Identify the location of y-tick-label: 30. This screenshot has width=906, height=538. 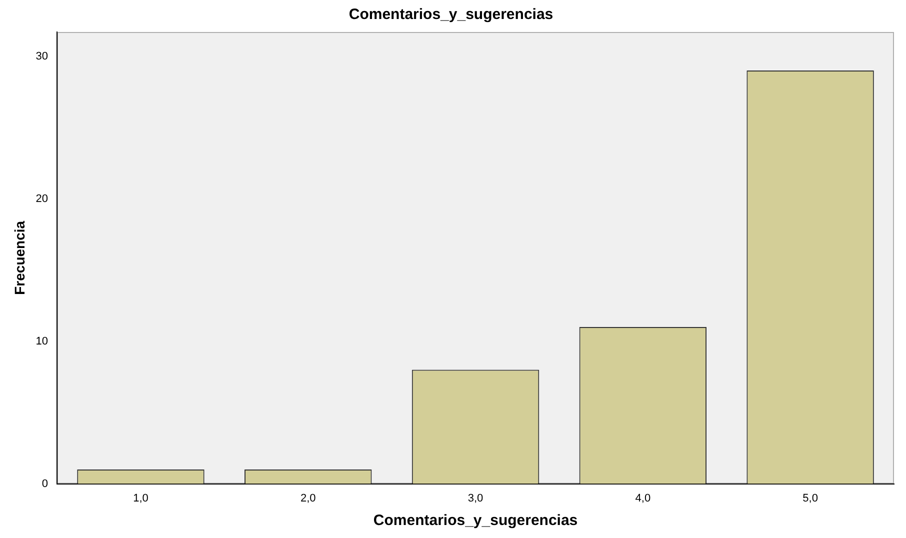
(42, 56).